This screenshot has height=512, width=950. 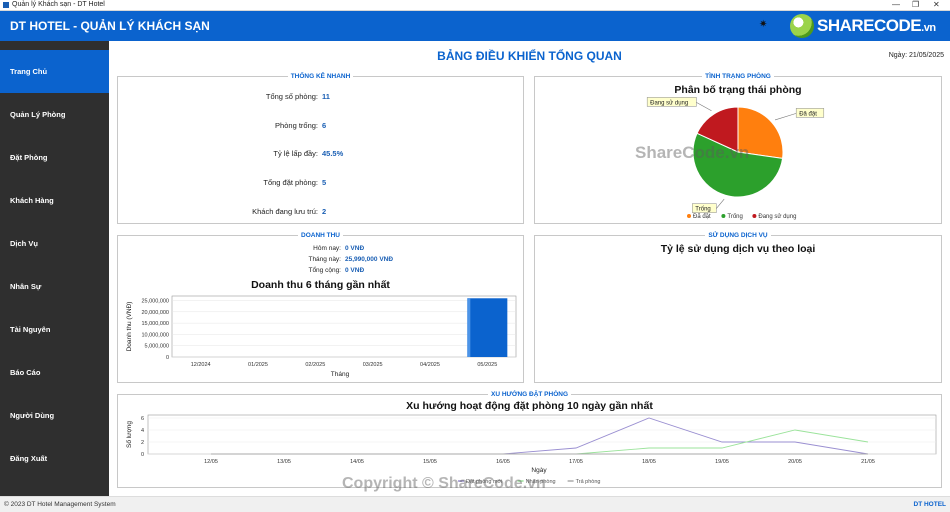 I want to click on line-ylabel: Số lượng, so click(x=128, y=434).